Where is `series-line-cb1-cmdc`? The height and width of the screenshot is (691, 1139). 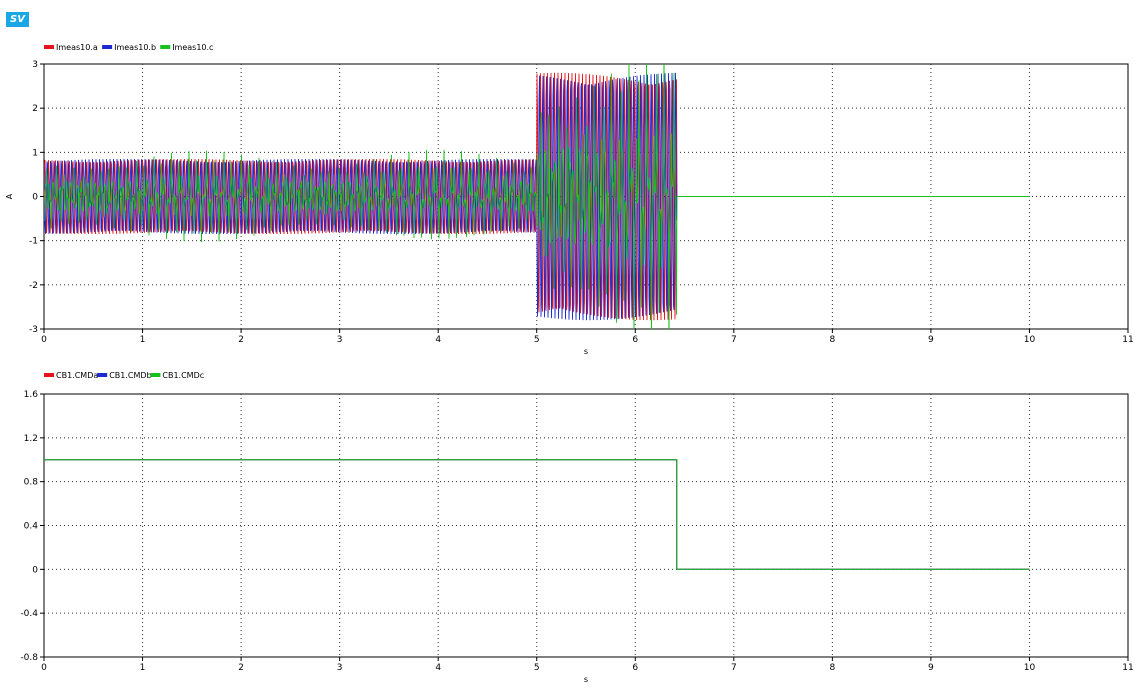
series-line-cb1-cmdc is located at coordinates (537, 514).